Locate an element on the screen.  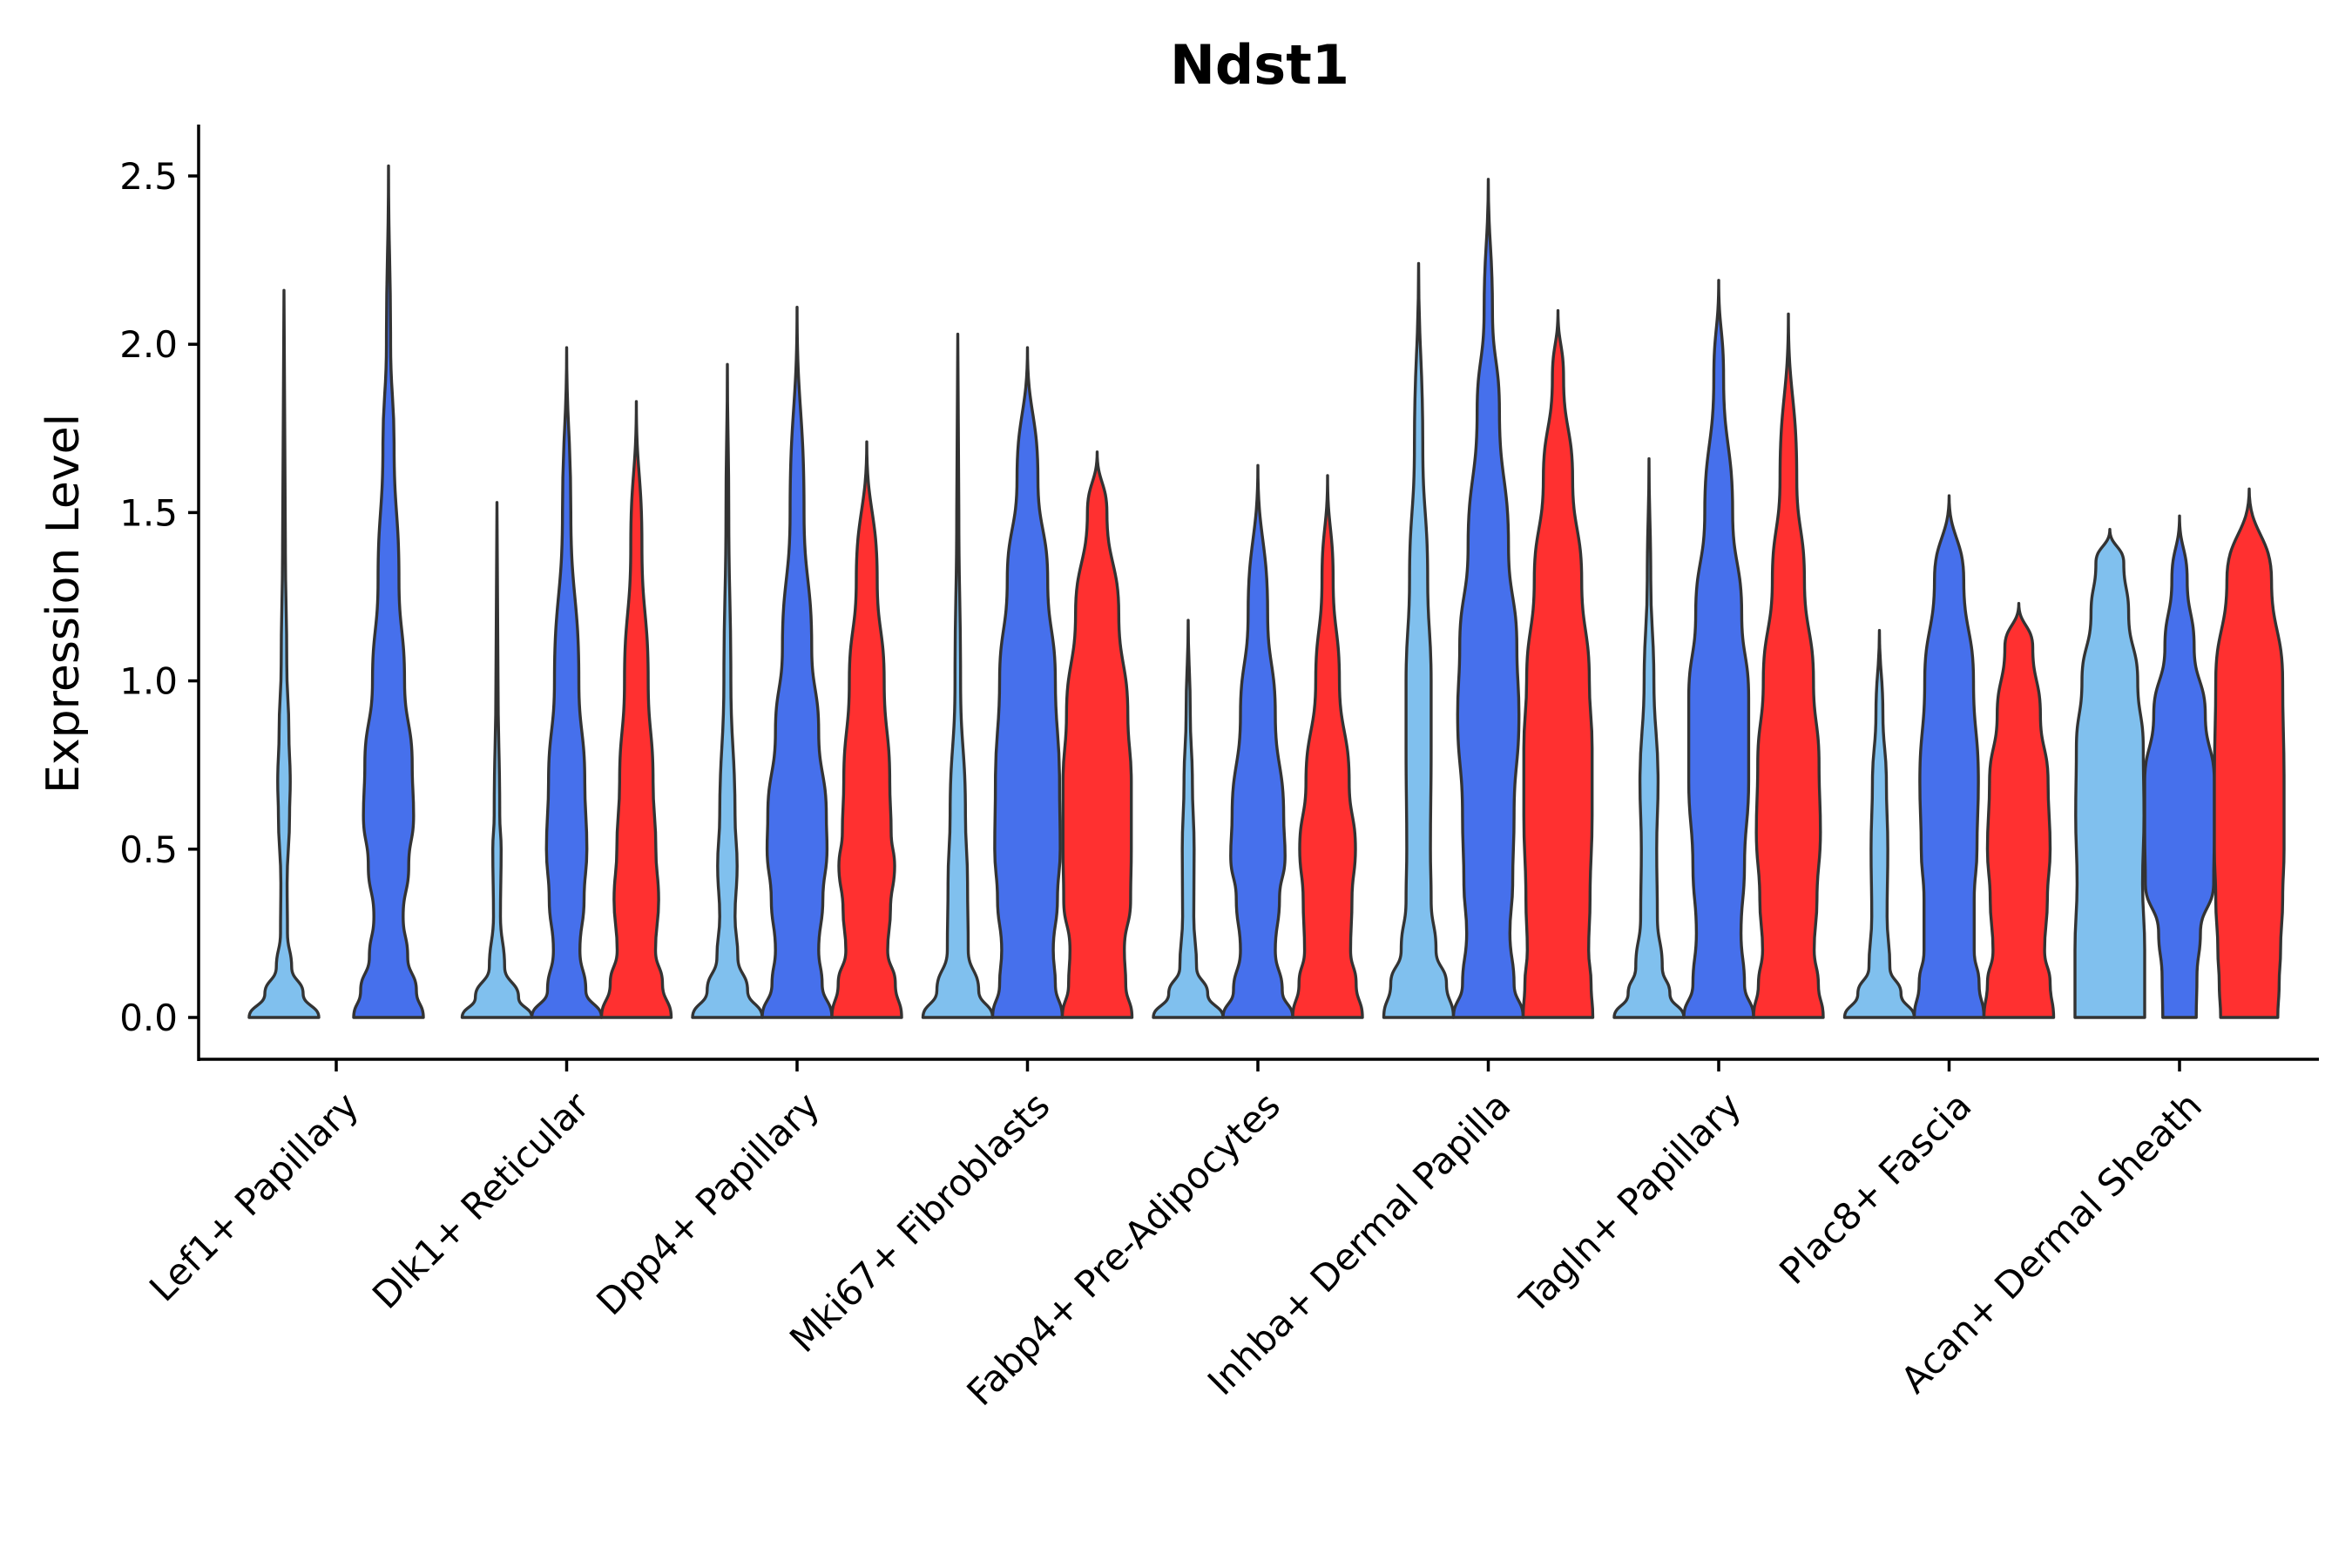
chart-title: Ndst1 is located at coordinates (1260, 65).